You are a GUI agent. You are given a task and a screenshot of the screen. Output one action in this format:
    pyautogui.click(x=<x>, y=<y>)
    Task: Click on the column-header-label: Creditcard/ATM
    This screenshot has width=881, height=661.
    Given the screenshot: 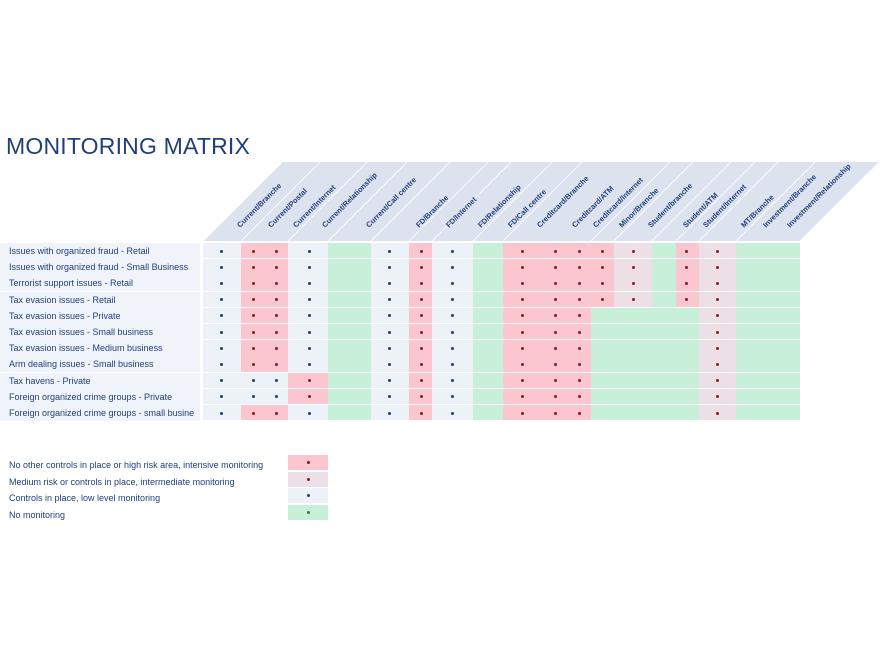 What is the action you would take?
    pyautogui.click(x=592, y=206)
    